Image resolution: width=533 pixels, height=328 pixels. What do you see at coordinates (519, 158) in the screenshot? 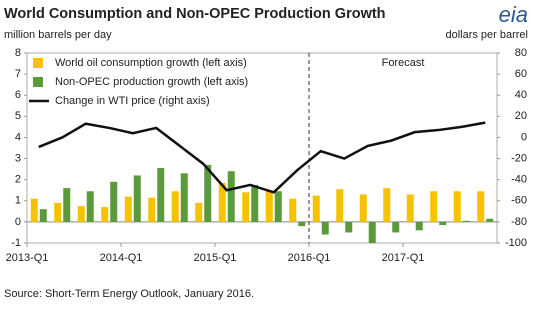
I see `y2-tick-label: -20` at bounding box center [519, 158].